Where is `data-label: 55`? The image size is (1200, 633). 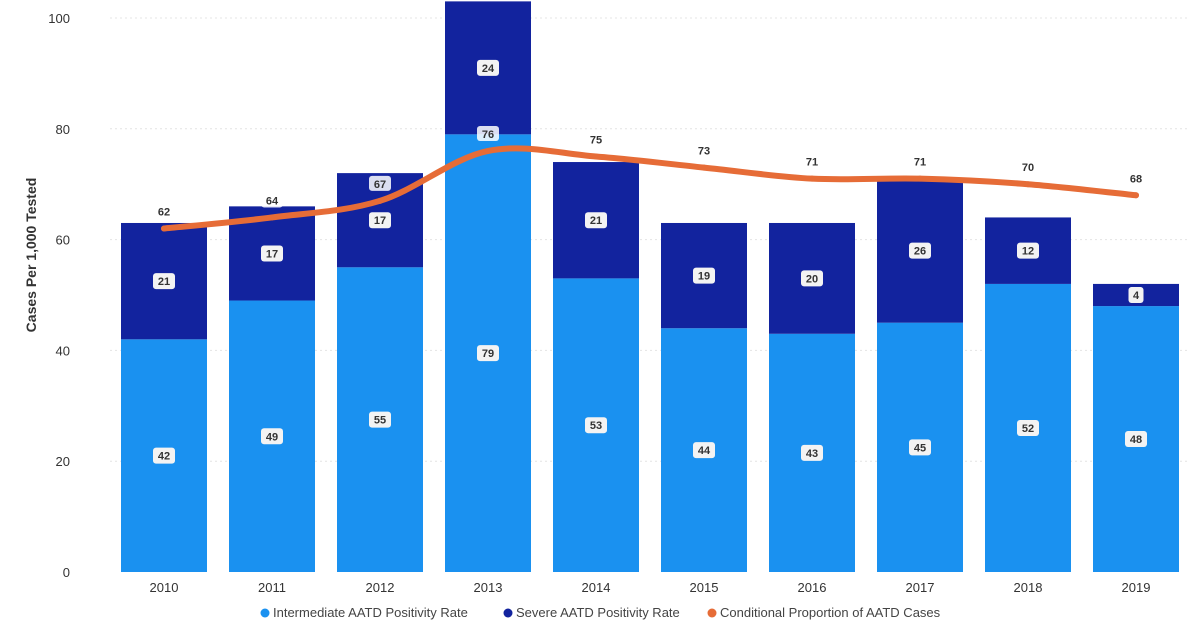
data-label: 55 is located at coordinates (380, 421).